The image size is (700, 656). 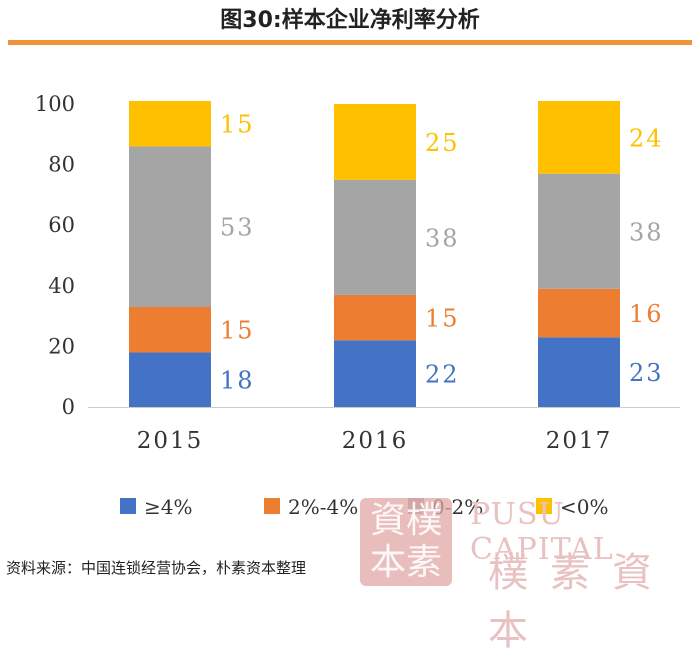 What do you see at coordinates (442, 238) in the screenshot?
I see `data-label-2016-series-2: 38` at bounding box center [442, 238].